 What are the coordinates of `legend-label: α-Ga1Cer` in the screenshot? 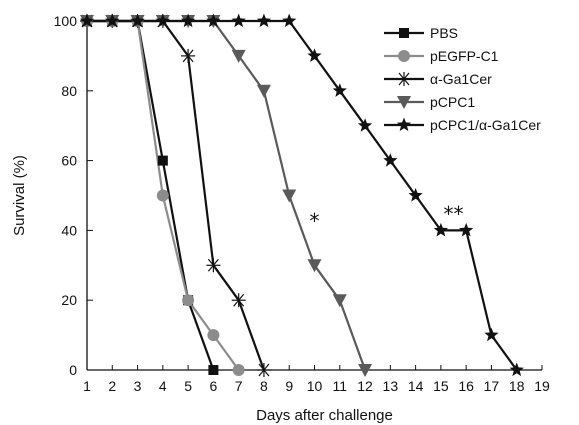 It's located at (461, 79).